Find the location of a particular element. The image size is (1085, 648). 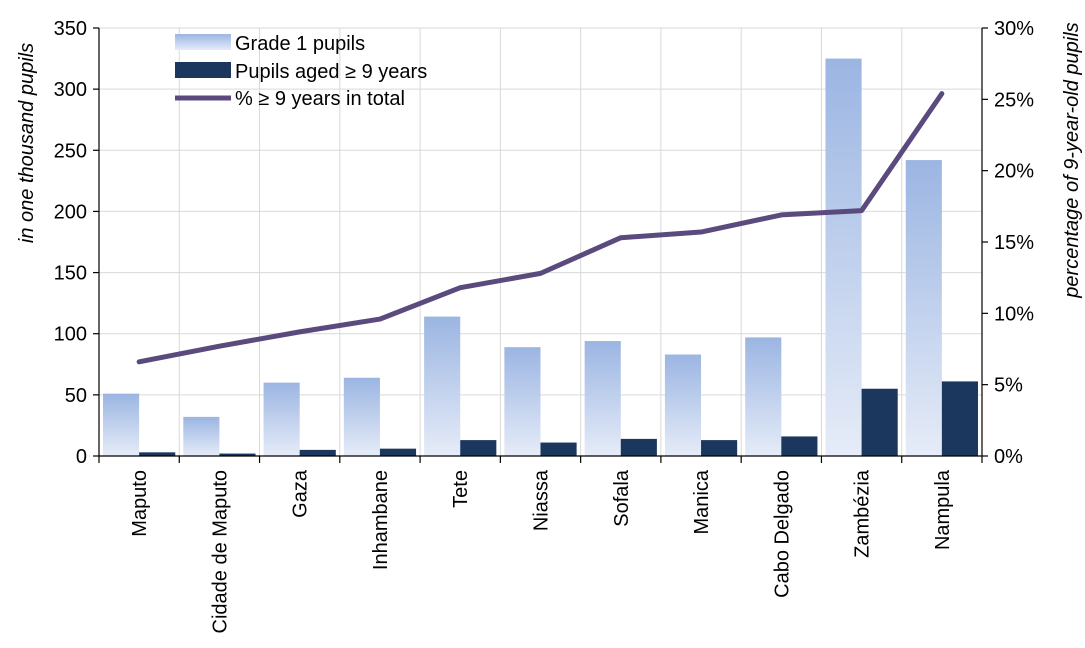

legend-label-grade1: Grade 1 pupils is located at coordinates (300, 44).